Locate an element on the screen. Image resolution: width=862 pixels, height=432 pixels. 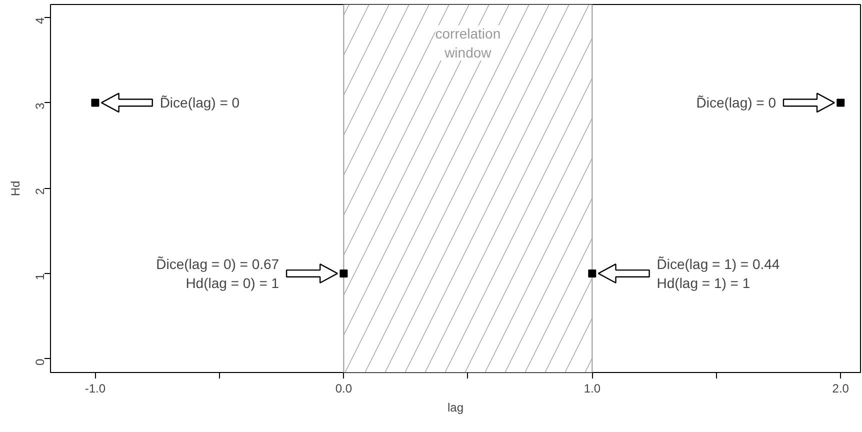
y-axis-title: Hd is located at coordinates (15, 188).